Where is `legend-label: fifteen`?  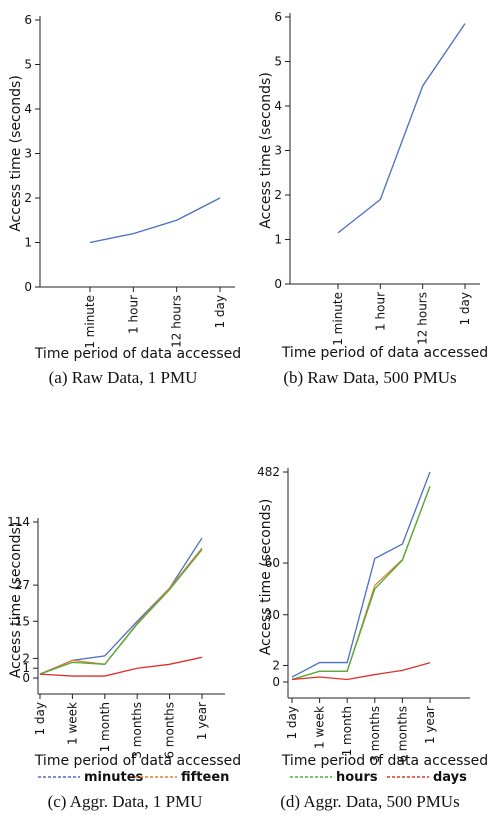
legend-label: fifteen is located at coordinates (205, 777).